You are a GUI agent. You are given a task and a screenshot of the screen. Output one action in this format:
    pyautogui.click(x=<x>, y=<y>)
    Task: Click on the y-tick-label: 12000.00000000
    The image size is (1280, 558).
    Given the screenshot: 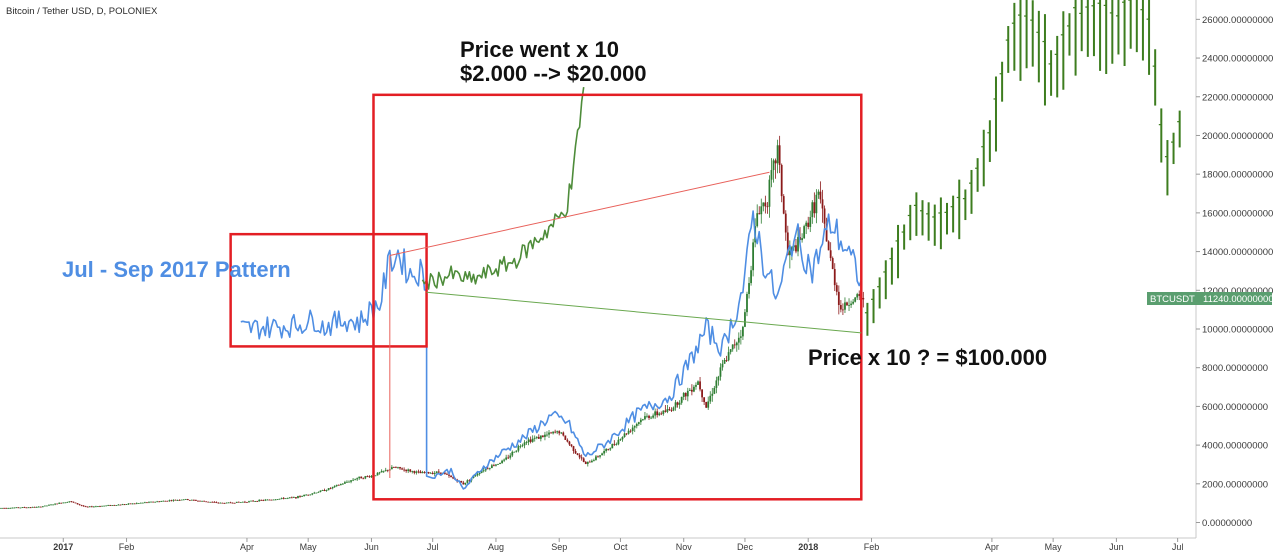 What is the action you would take?
    pyautogui.click(x=1237, y=291)
    